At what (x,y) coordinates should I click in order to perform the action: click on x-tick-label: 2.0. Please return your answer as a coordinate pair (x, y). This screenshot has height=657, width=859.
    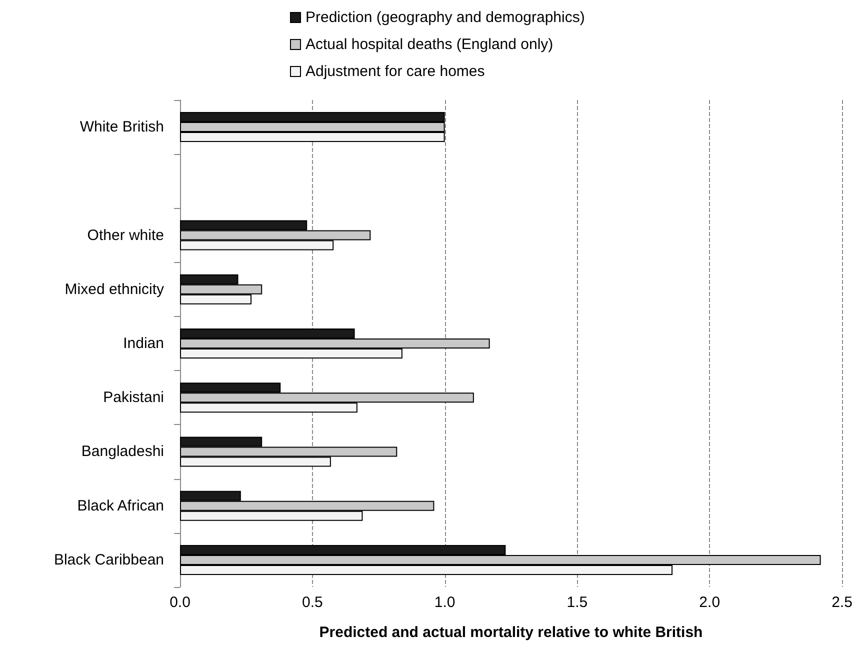
    Looking at the image, I should click on (709, 602).